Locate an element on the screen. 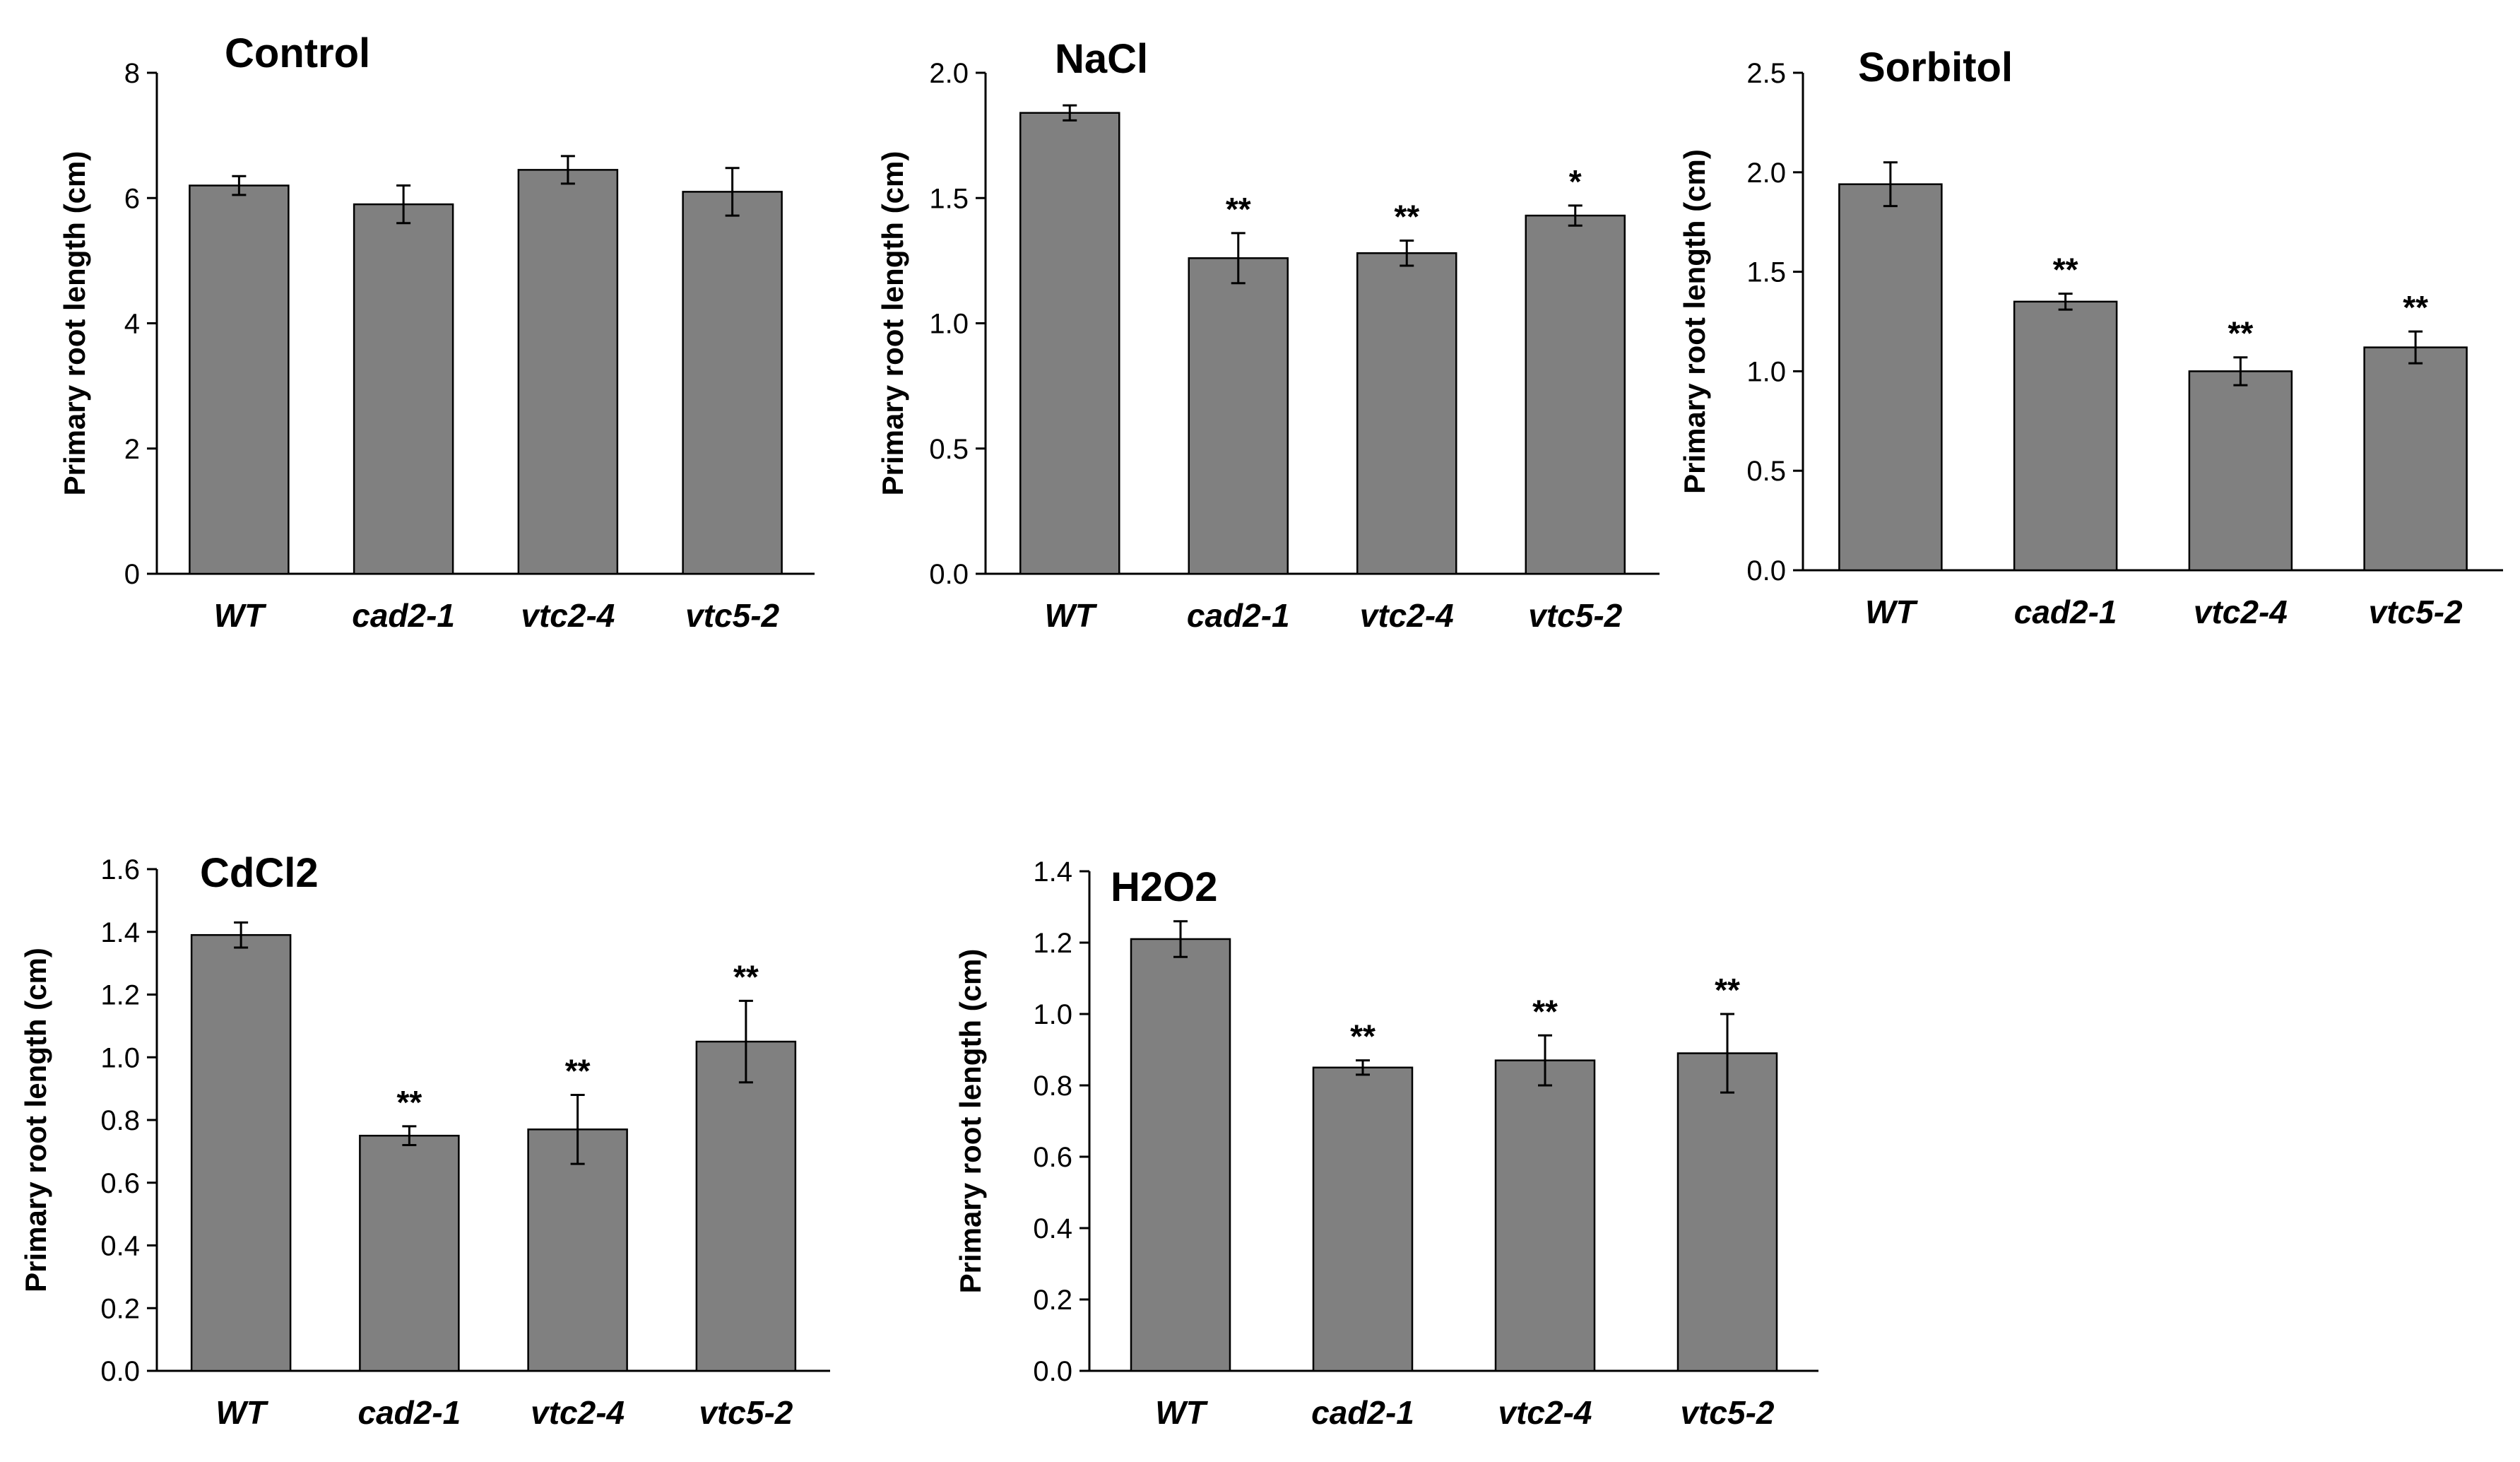  chart-title: Control is located at coordinates (297, 53).